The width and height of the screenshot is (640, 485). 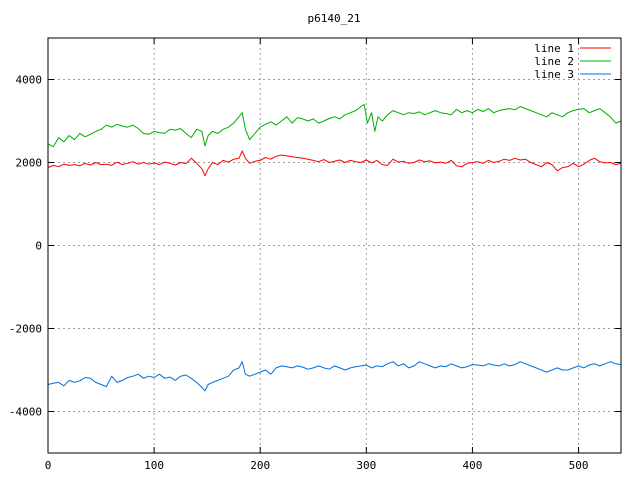 I want to click on x-tick-label: 0, so click(x=48, y=465).